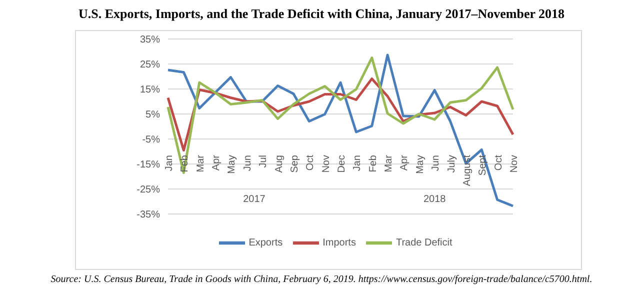  Describe the element at coordinates (150, 90) in the screenshot. I see `y-tick-label: 15%` at that location.